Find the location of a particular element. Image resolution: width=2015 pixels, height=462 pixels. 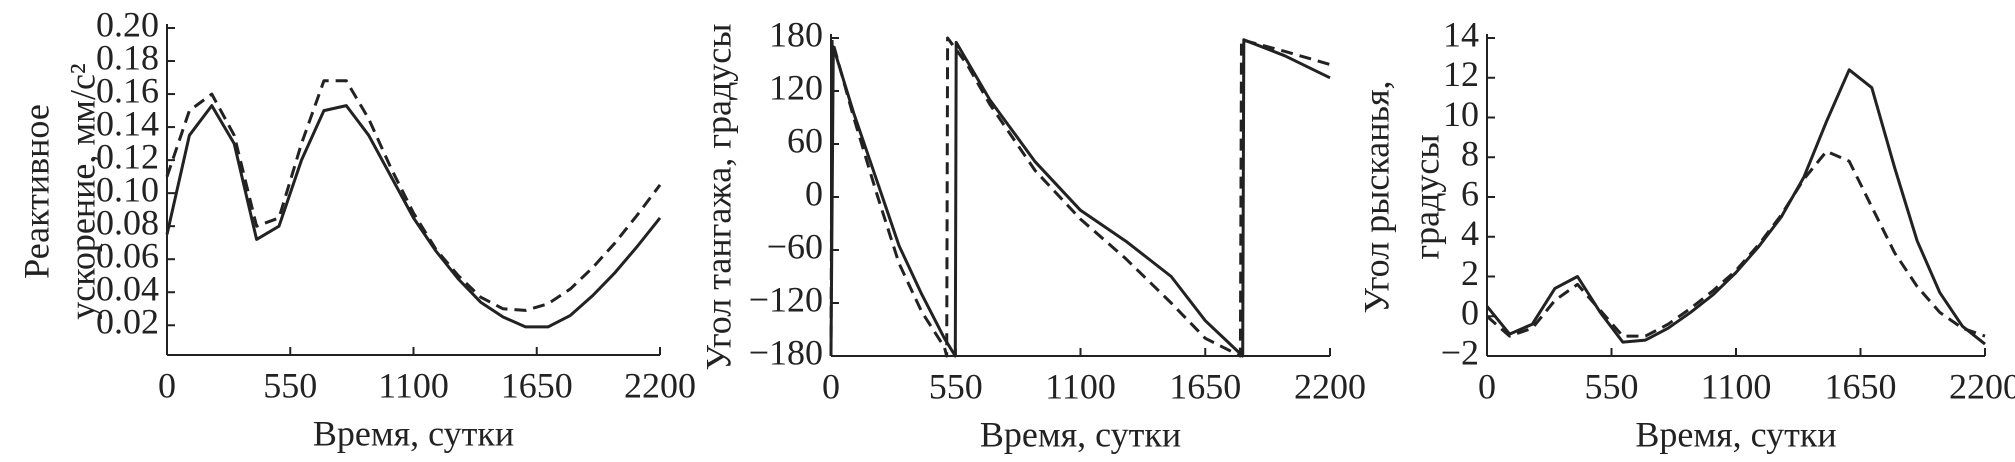

y-tick-label: 0.20 is located at coordinates (127, 24).